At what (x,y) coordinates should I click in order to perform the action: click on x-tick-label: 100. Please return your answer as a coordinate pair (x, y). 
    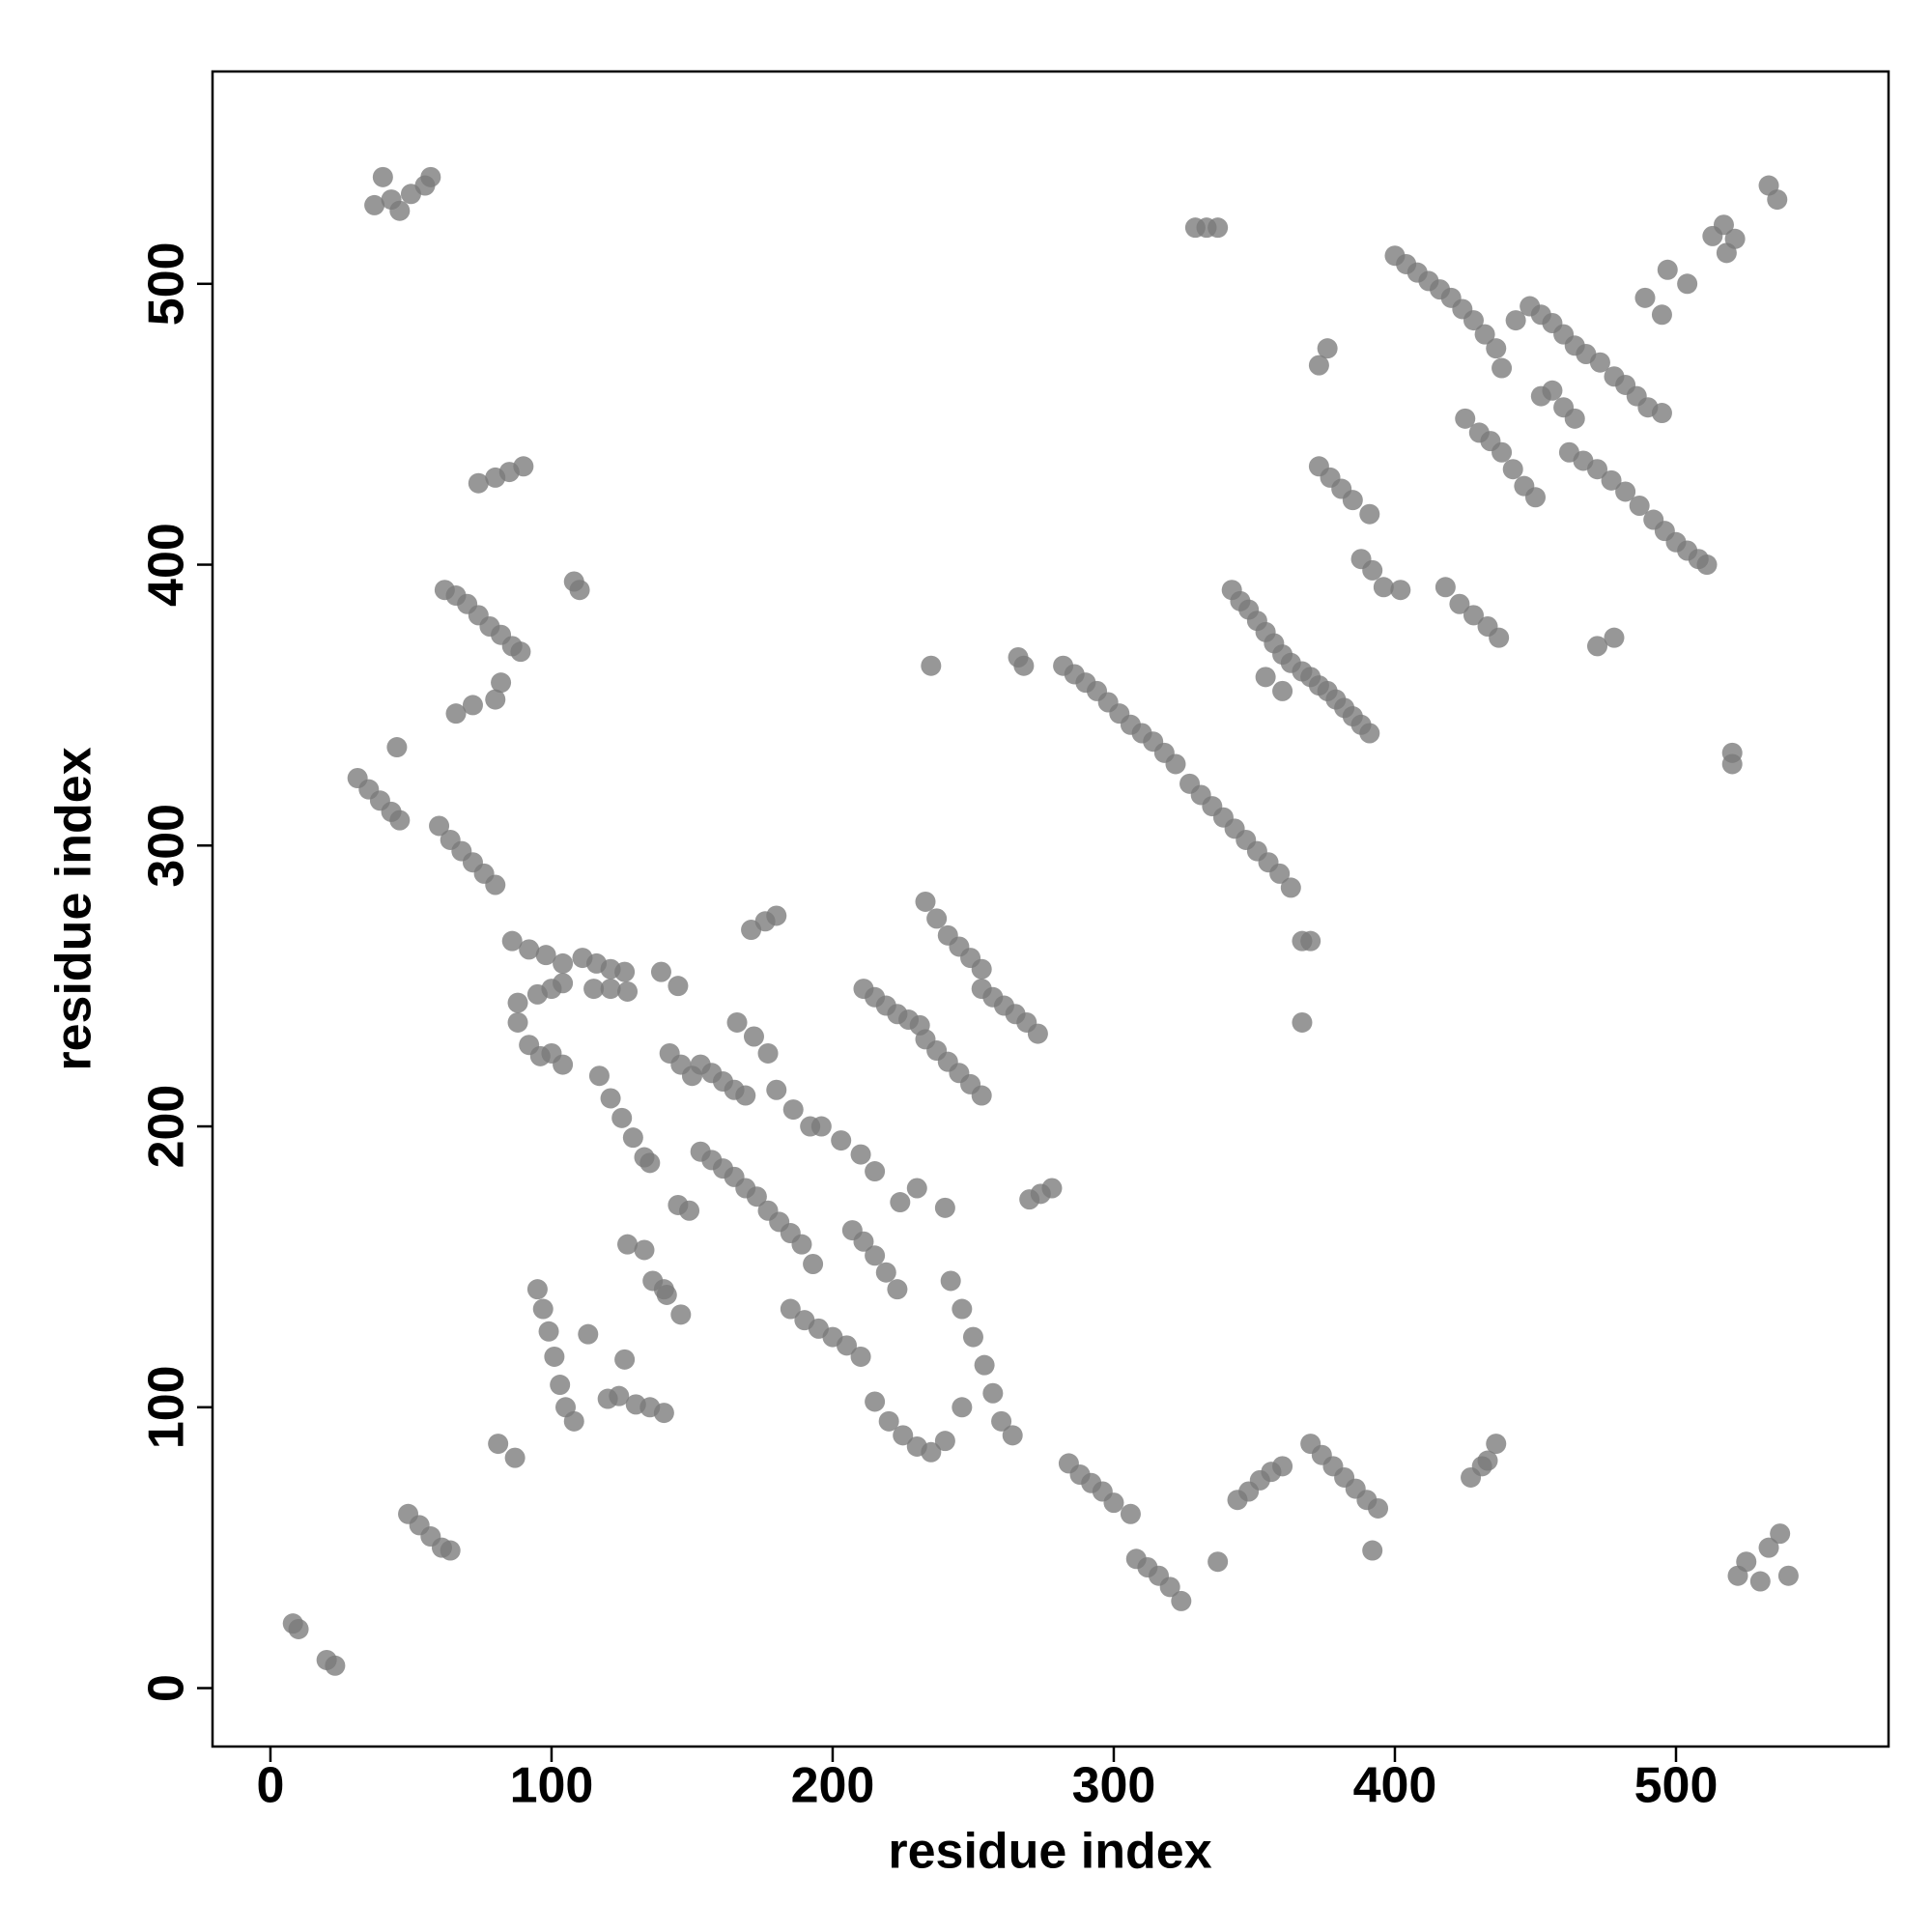
    Looking at the image, I should click on (552, 1786).